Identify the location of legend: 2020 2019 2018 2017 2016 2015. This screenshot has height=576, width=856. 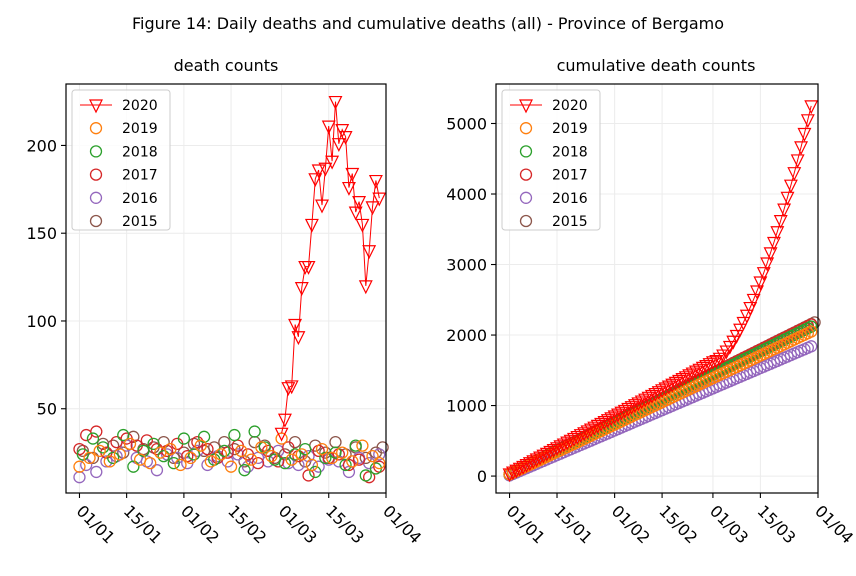
(121, 160).